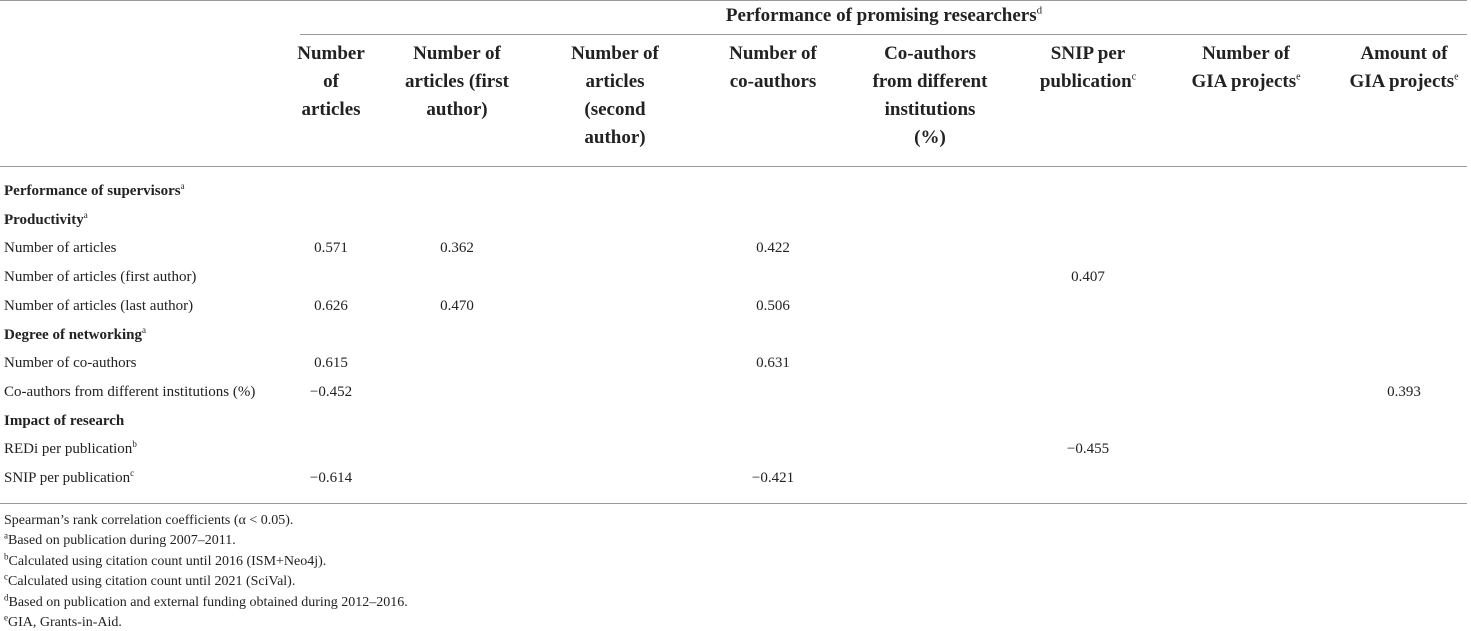  Describe the element at coordinates (773, 305) in the screenshot. I see `table-cell: 0.506` at that location.